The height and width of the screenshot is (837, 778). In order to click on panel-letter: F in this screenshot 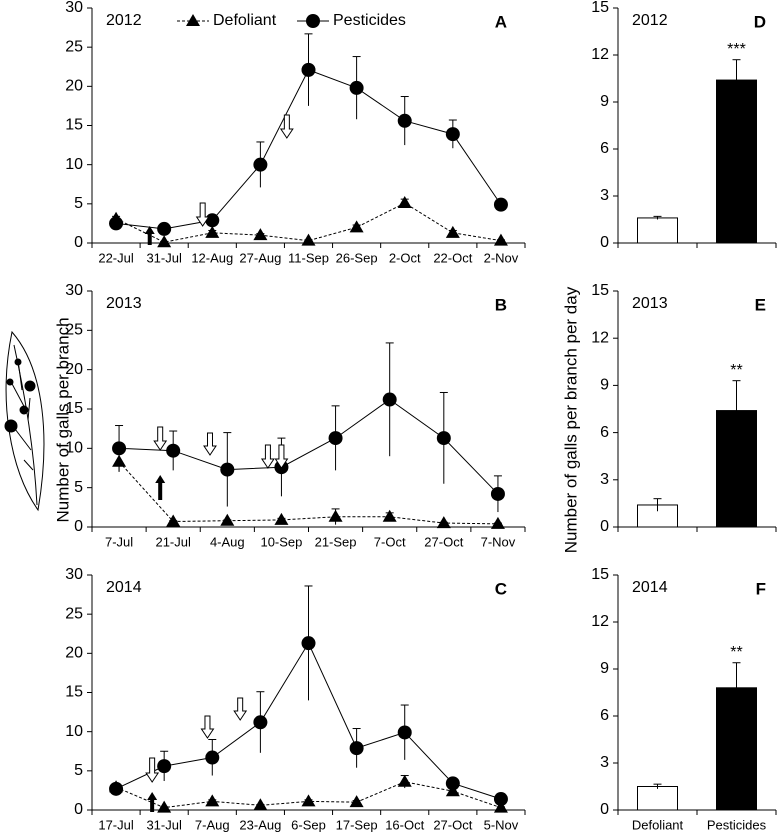, I will do `click(761, 588)`.